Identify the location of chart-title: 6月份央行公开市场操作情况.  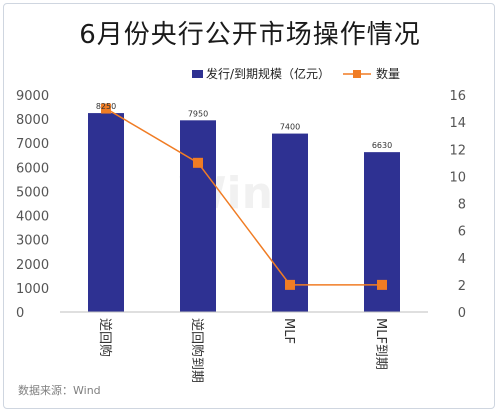
(250, 35).